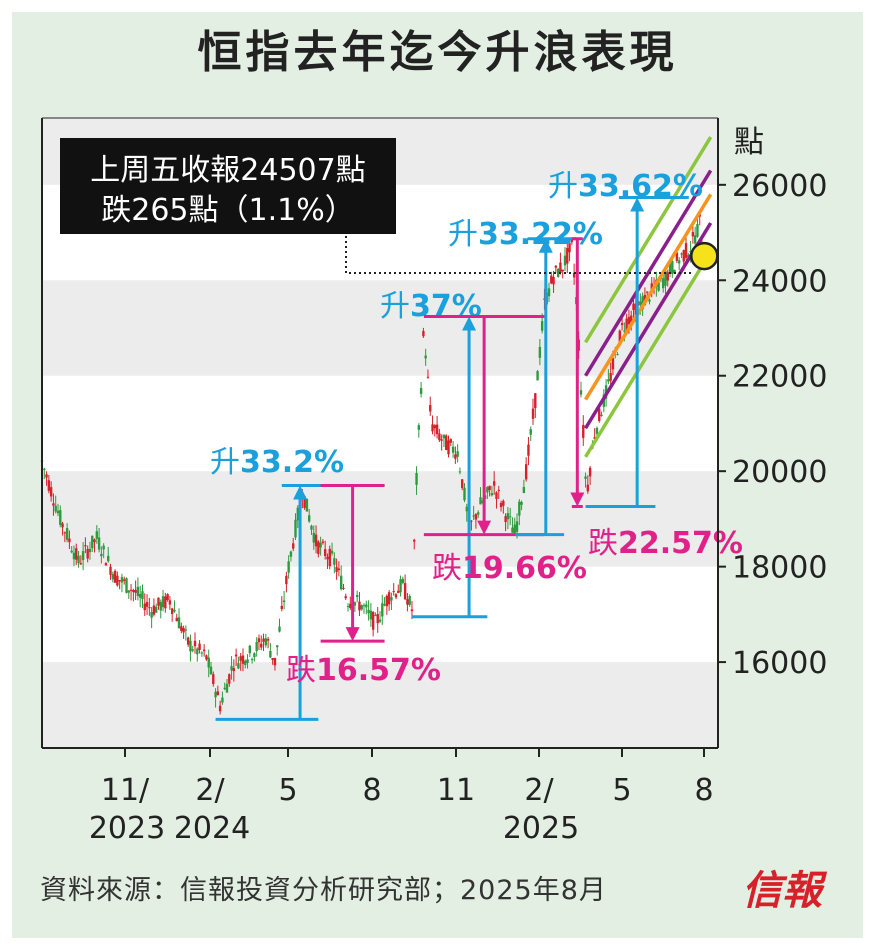 The width and height of the screenshot is (875, 950). I want to click on callout-box, so click(228, 186).